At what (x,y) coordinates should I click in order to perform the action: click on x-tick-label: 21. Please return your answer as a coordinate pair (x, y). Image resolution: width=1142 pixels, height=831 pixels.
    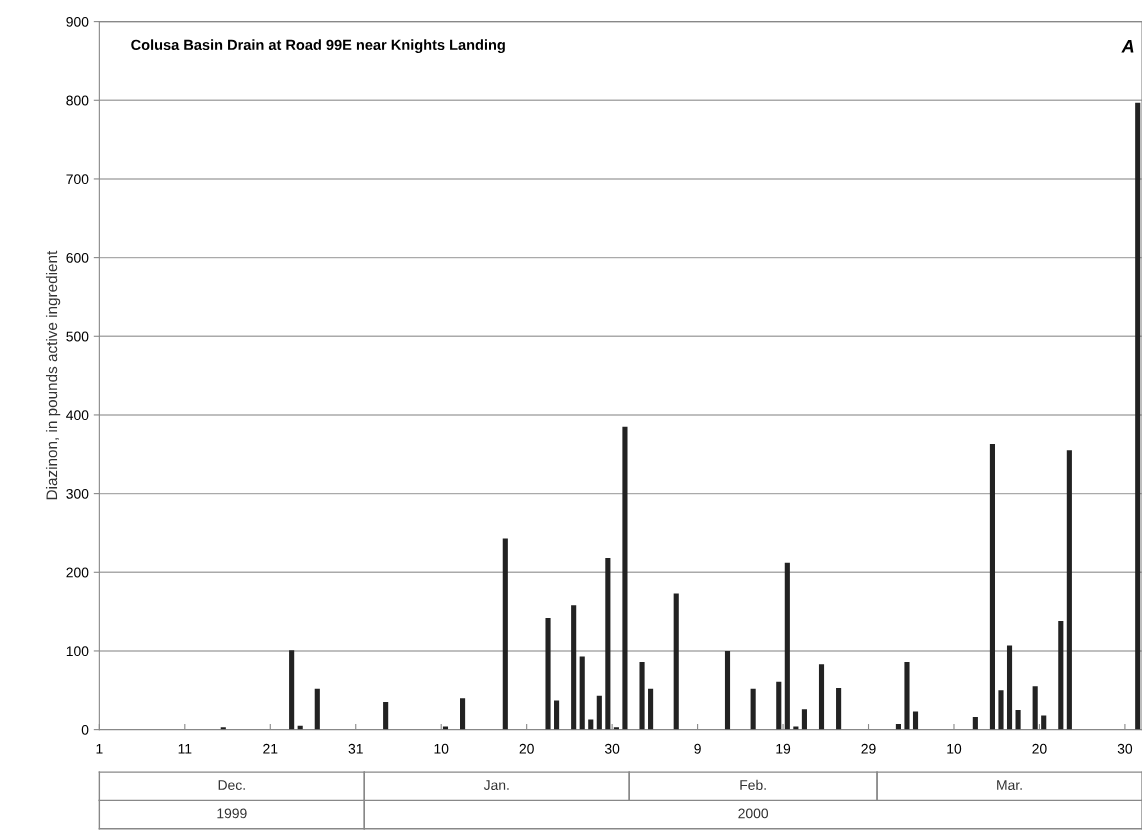
    Looking at the image, I should click on (270, 748).